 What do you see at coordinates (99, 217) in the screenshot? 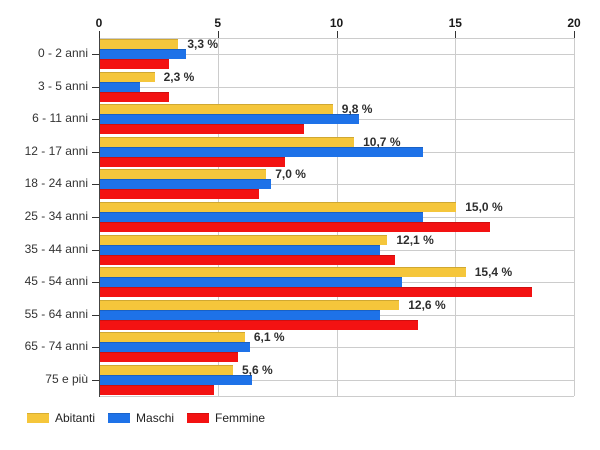
I see `y-axis-line` at bounding box center [99, 217].